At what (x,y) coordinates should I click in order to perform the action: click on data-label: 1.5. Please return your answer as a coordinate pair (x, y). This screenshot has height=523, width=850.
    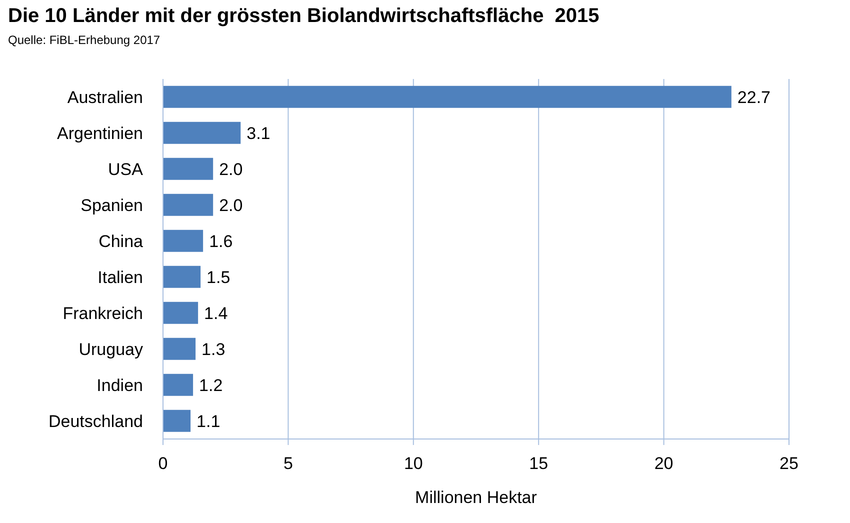
    Looking at the image, I should click on (218, 277).